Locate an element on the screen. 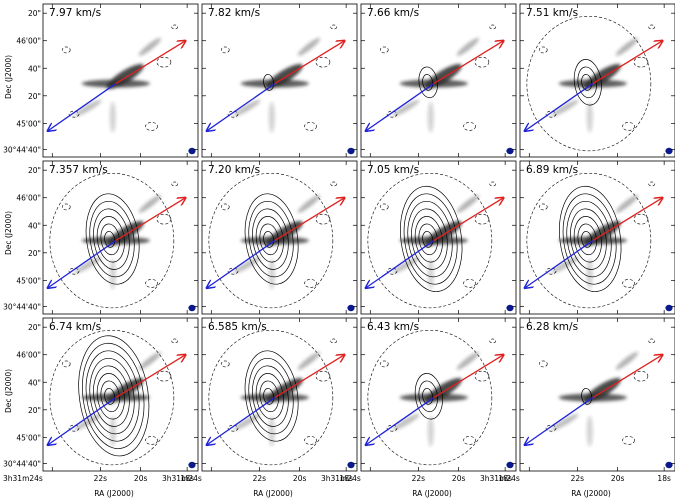  channel-panel: 7.66 km/s is located at coordinates (438, 80).